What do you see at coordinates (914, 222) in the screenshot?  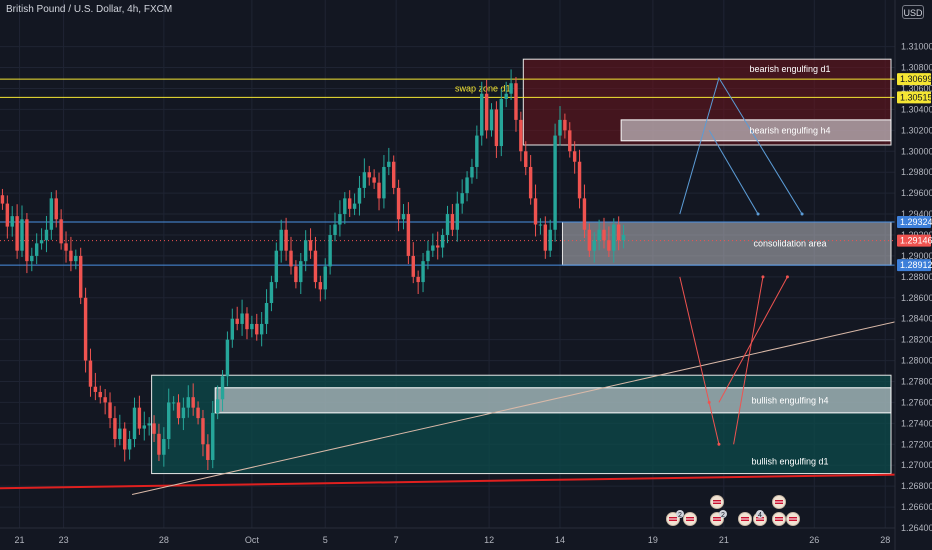 I see `price-tag-bg` at bounding box center [914, 222].